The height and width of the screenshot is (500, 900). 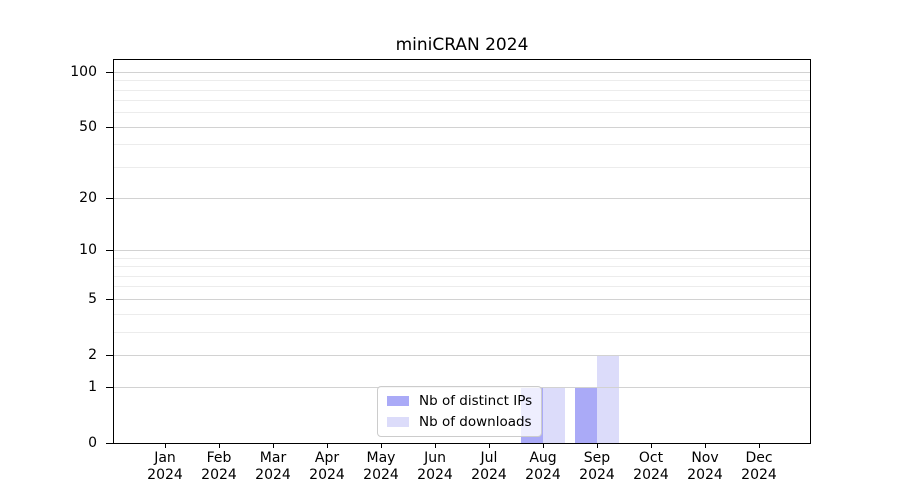 I want to click on legend-swatch-downloads, so click(x=398, y=422).